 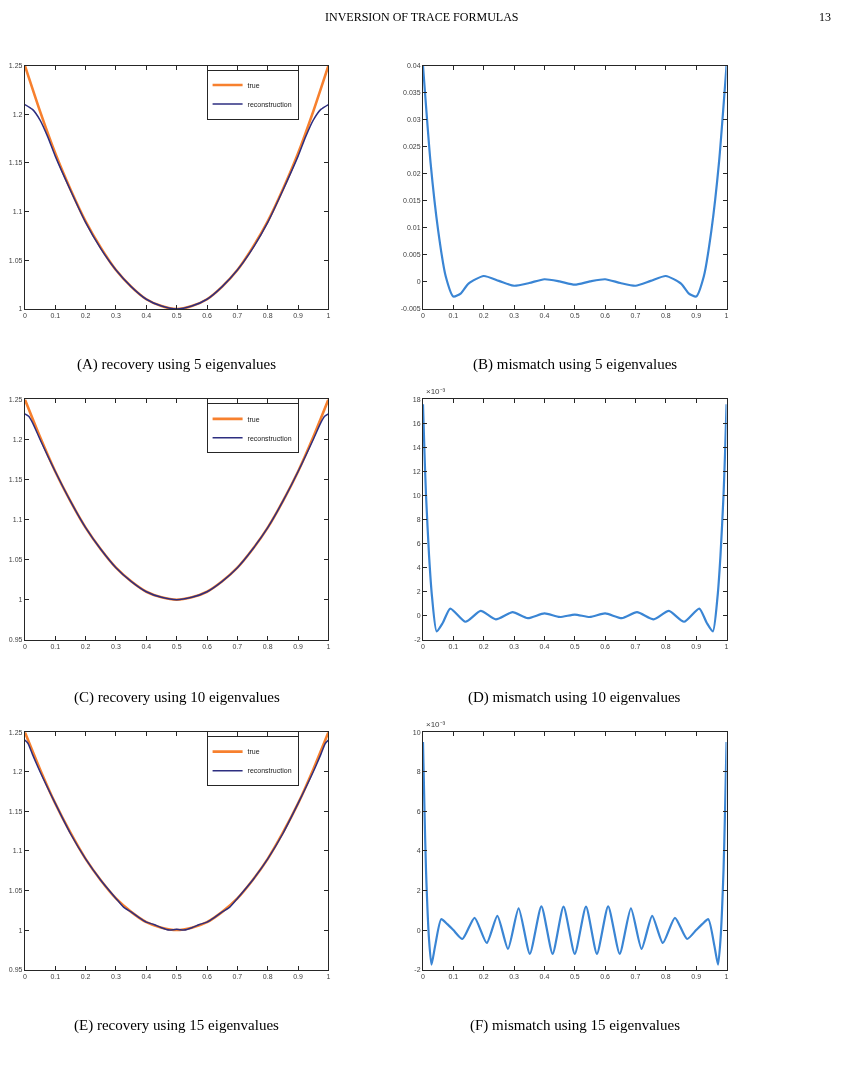 What do you see at coordinates (574, 697) in the screenshot?
I see `text: (D) mismatch using 10 eigenvalues` at bounding box center [574, 697].